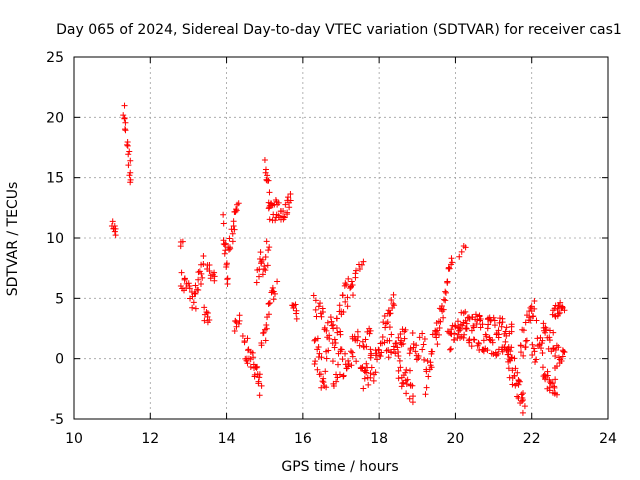  Describe the element at coordinates (74, 439) in the screenshot. I see `x-tick-label: 10` at that location.